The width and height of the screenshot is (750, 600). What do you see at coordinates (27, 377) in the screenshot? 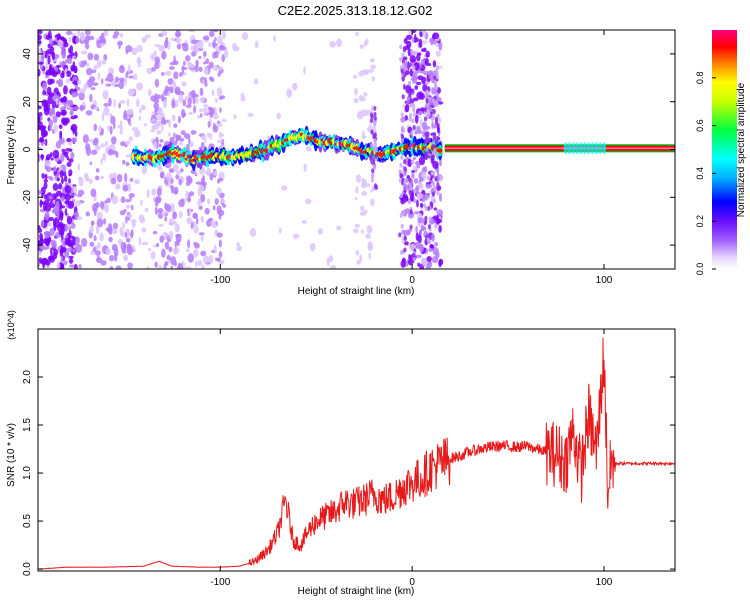
I see `snr-ytick-label: 2.0` at bounding box center [27, 377].